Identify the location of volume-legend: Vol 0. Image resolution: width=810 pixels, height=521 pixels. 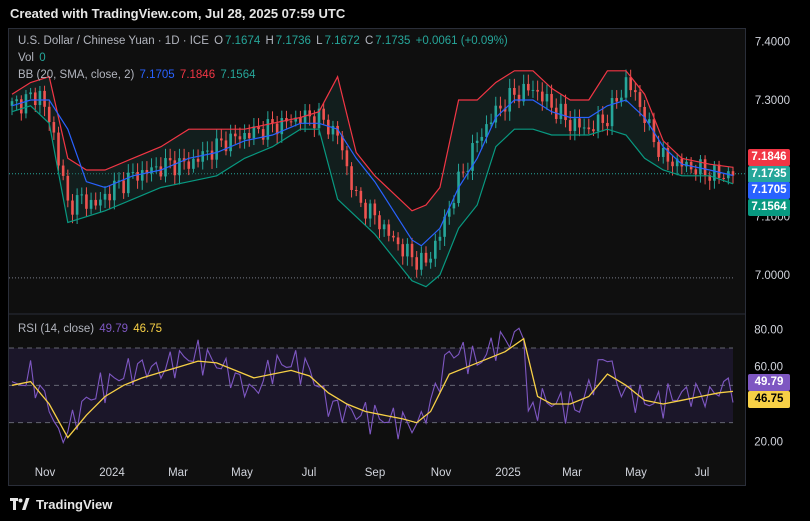
(33, 58).